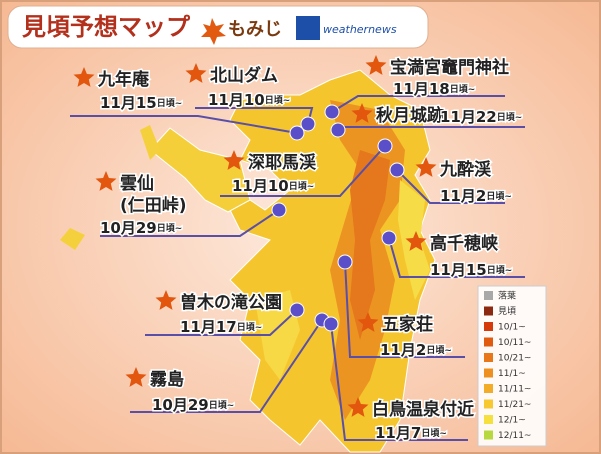 This screenshot has height=454, width=601. What do you see at coordinates (512, 374) in the screenshot?
I see `legend-label: 11/1~` at bounding box center [512, 374].